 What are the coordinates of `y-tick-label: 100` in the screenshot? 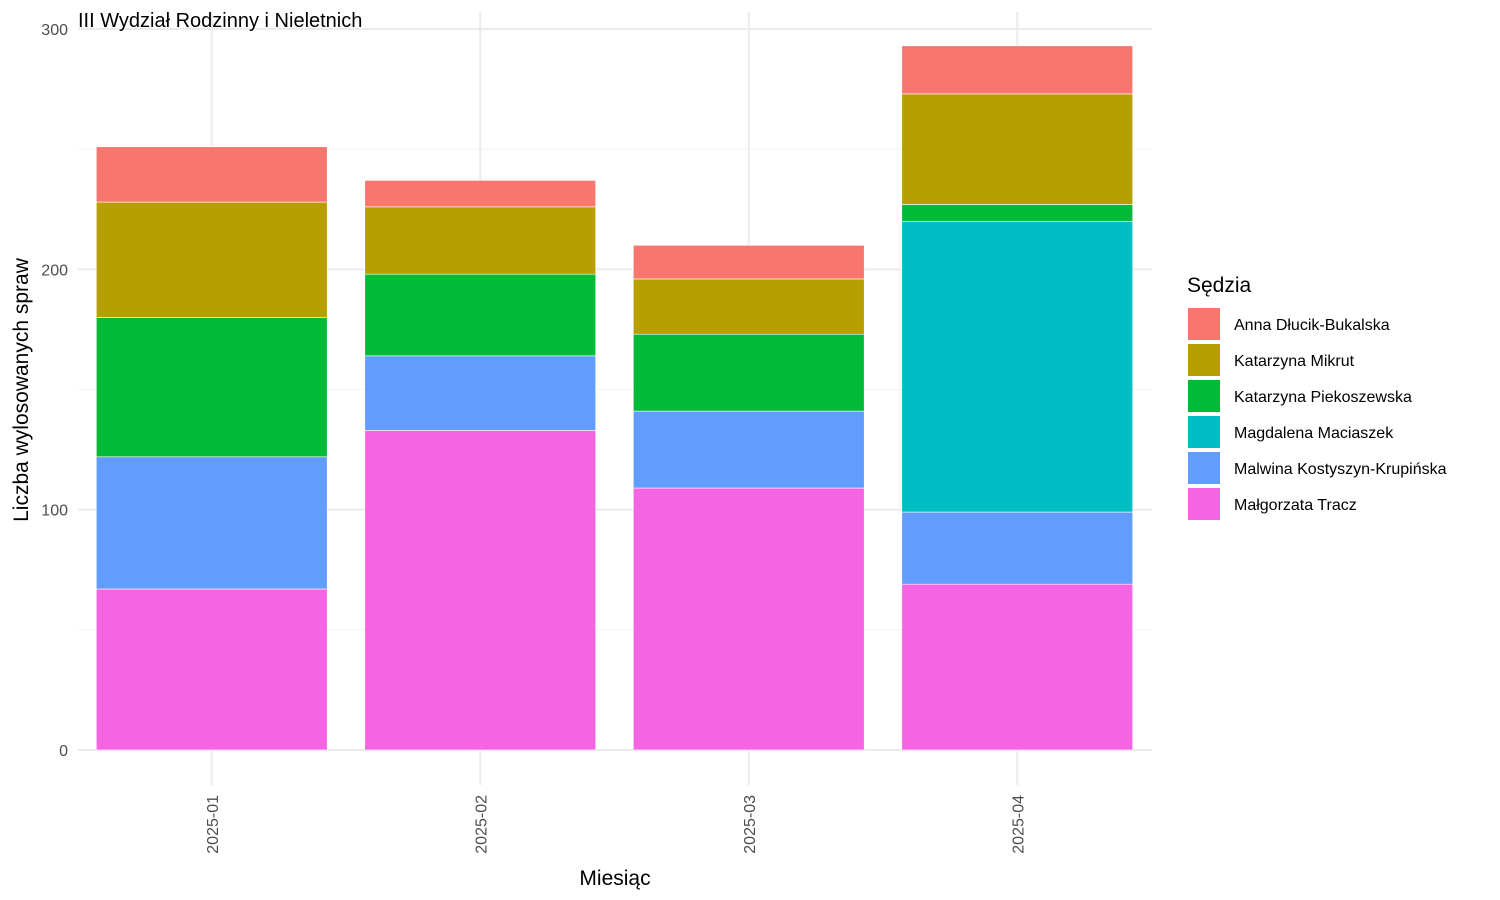 It's located at (54, 511).